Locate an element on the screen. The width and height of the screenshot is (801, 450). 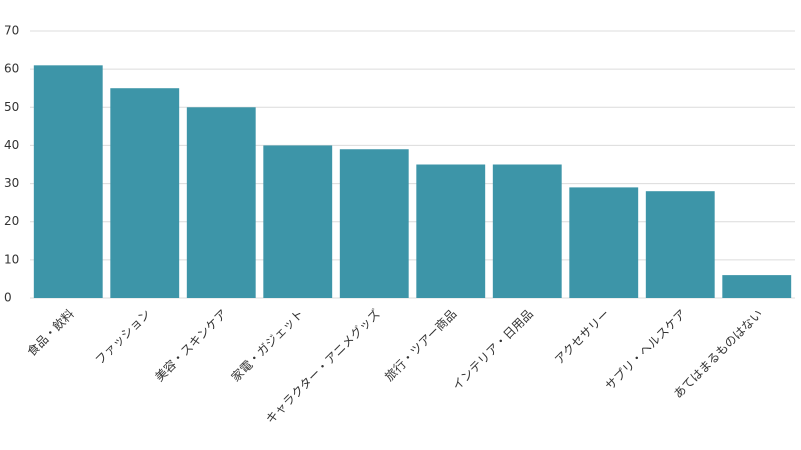
y-tick-label: 70 is located at coordinates (11, 31).